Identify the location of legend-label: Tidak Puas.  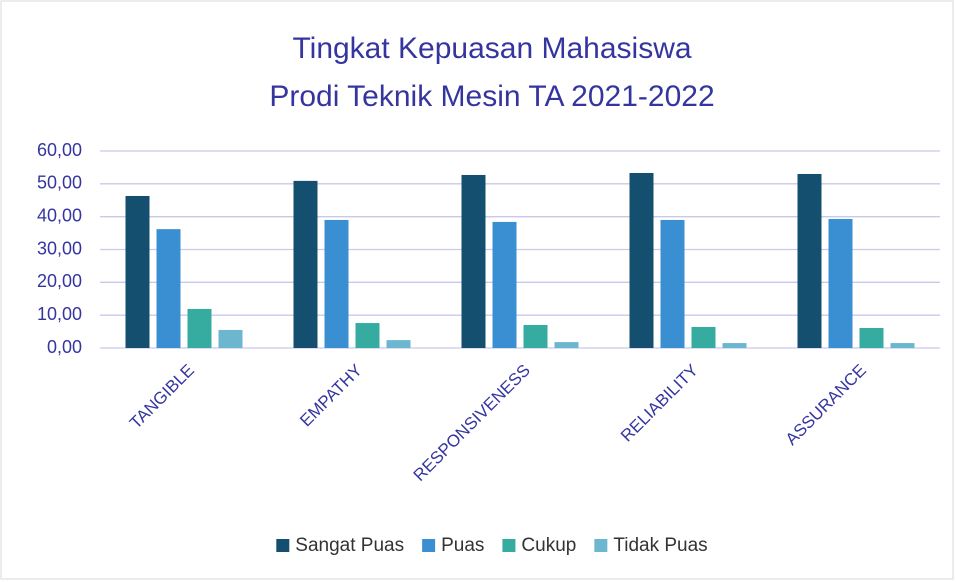
(660, 545).